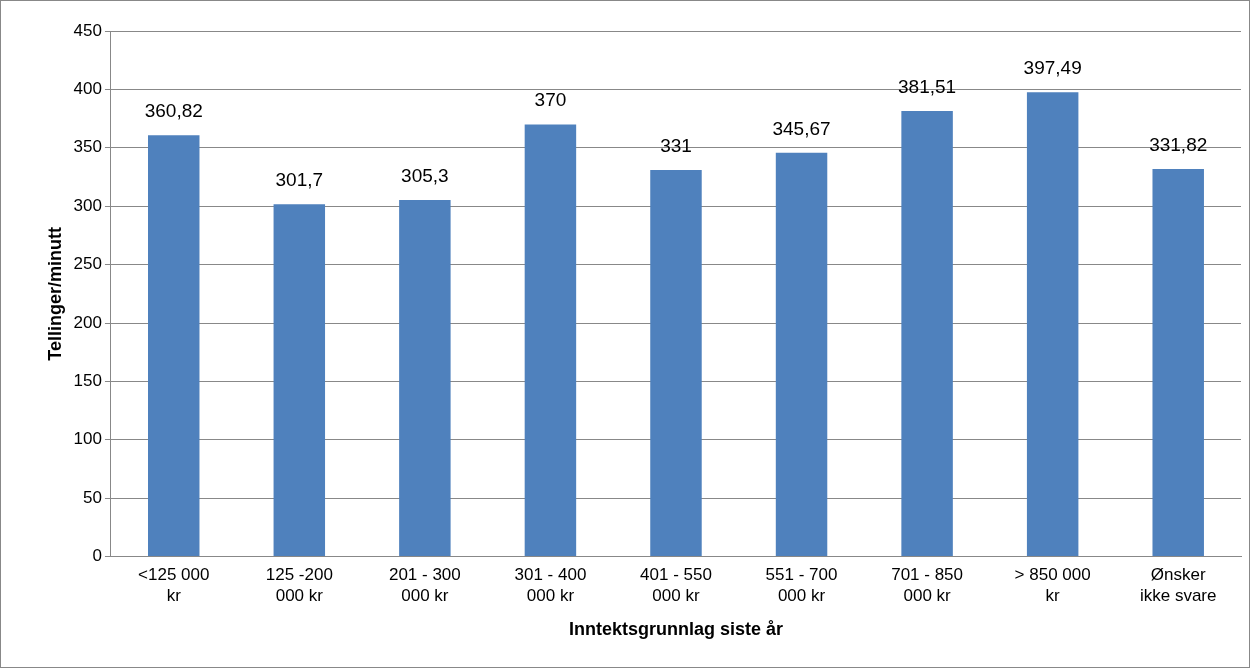 This screenshot has width=1250, height=668. What do you see at coordinates (801, 585) in the screenshot?
I see `x-tick-label: 551 - 700 000 kr` at bounding box center [801, 585].